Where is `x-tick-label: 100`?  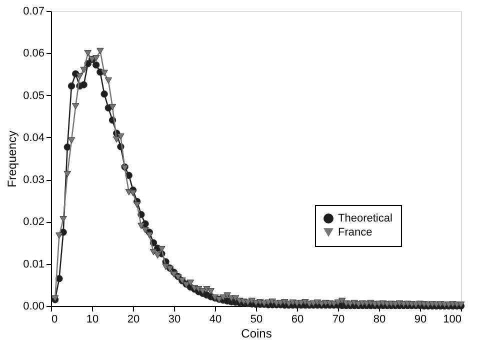
x-tick-label: 100 is located at coordinates (452, 320).